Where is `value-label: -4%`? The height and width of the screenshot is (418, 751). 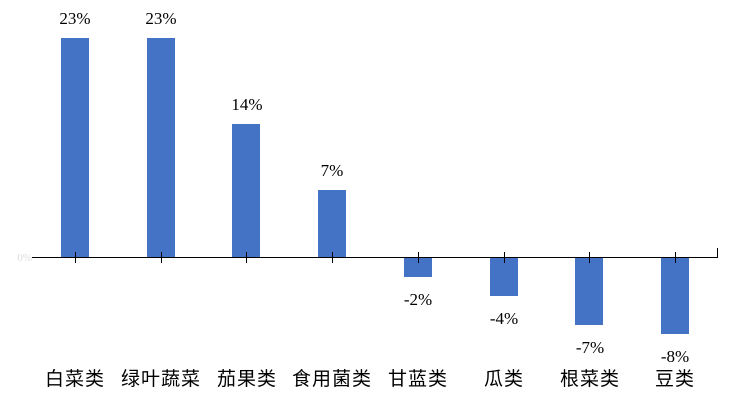
value-label: -4% is located at coordinates (504, 318).